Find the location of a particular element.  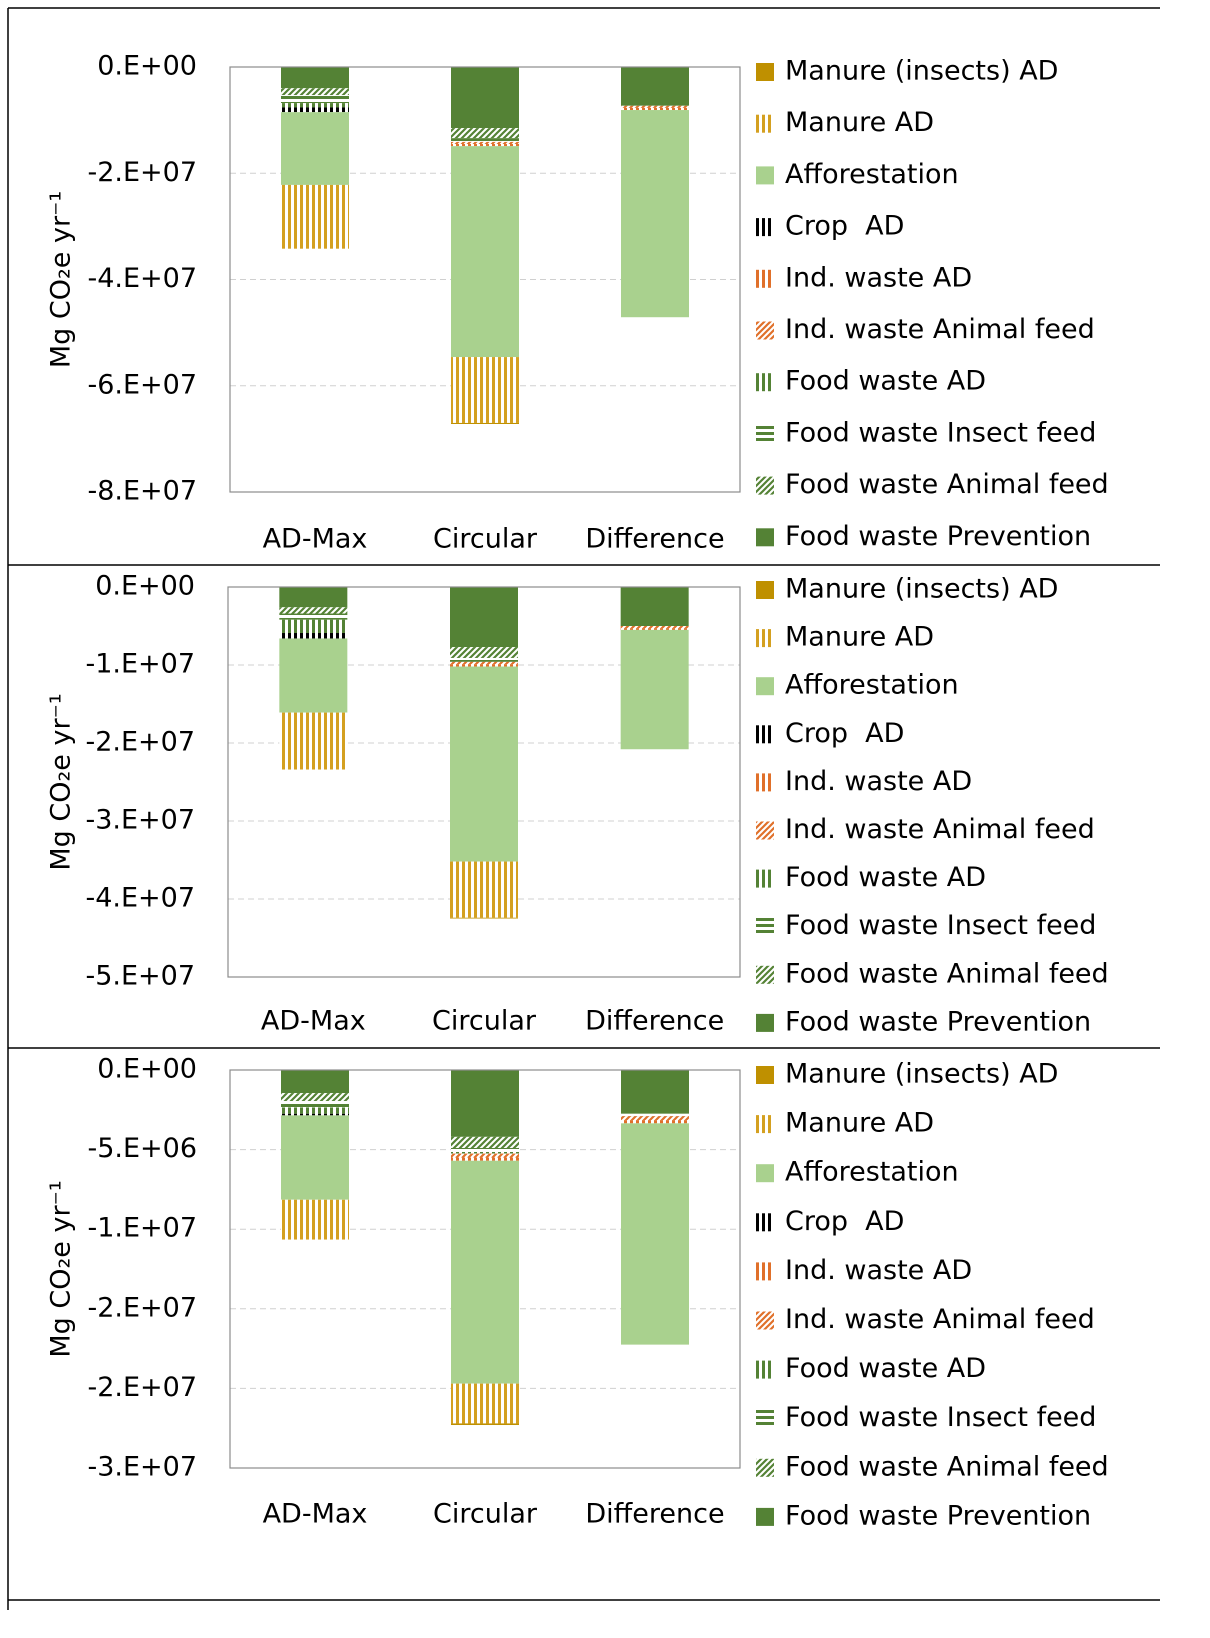

y-tick-label: -3.E+07 is located at coordinates (140, 820).